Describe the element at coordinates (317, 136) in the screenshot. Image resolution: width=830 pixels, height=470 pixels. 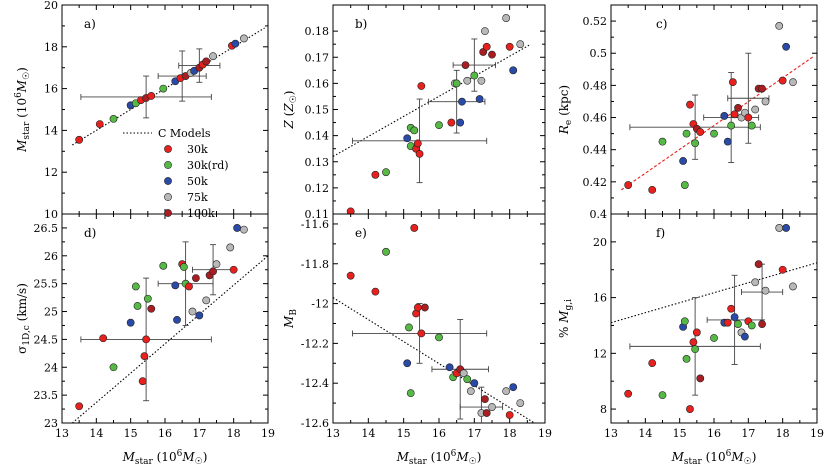
I see `y-tick-label: 0.14` at that location.